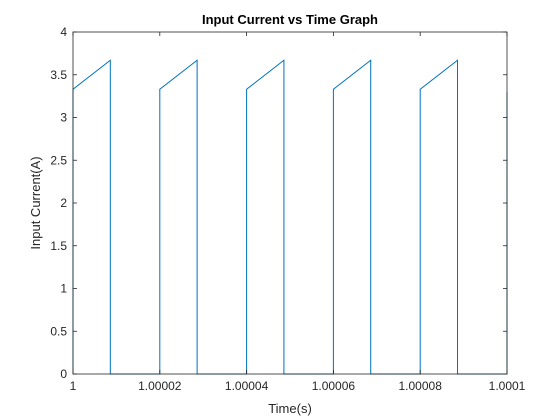 The width and height of the screenshot is (560, 420). What do you see at coordinates (290, 19) in the screenshot?
I see `chart-title: Input Current vs Time Graph` at bounding box center [290, 19].